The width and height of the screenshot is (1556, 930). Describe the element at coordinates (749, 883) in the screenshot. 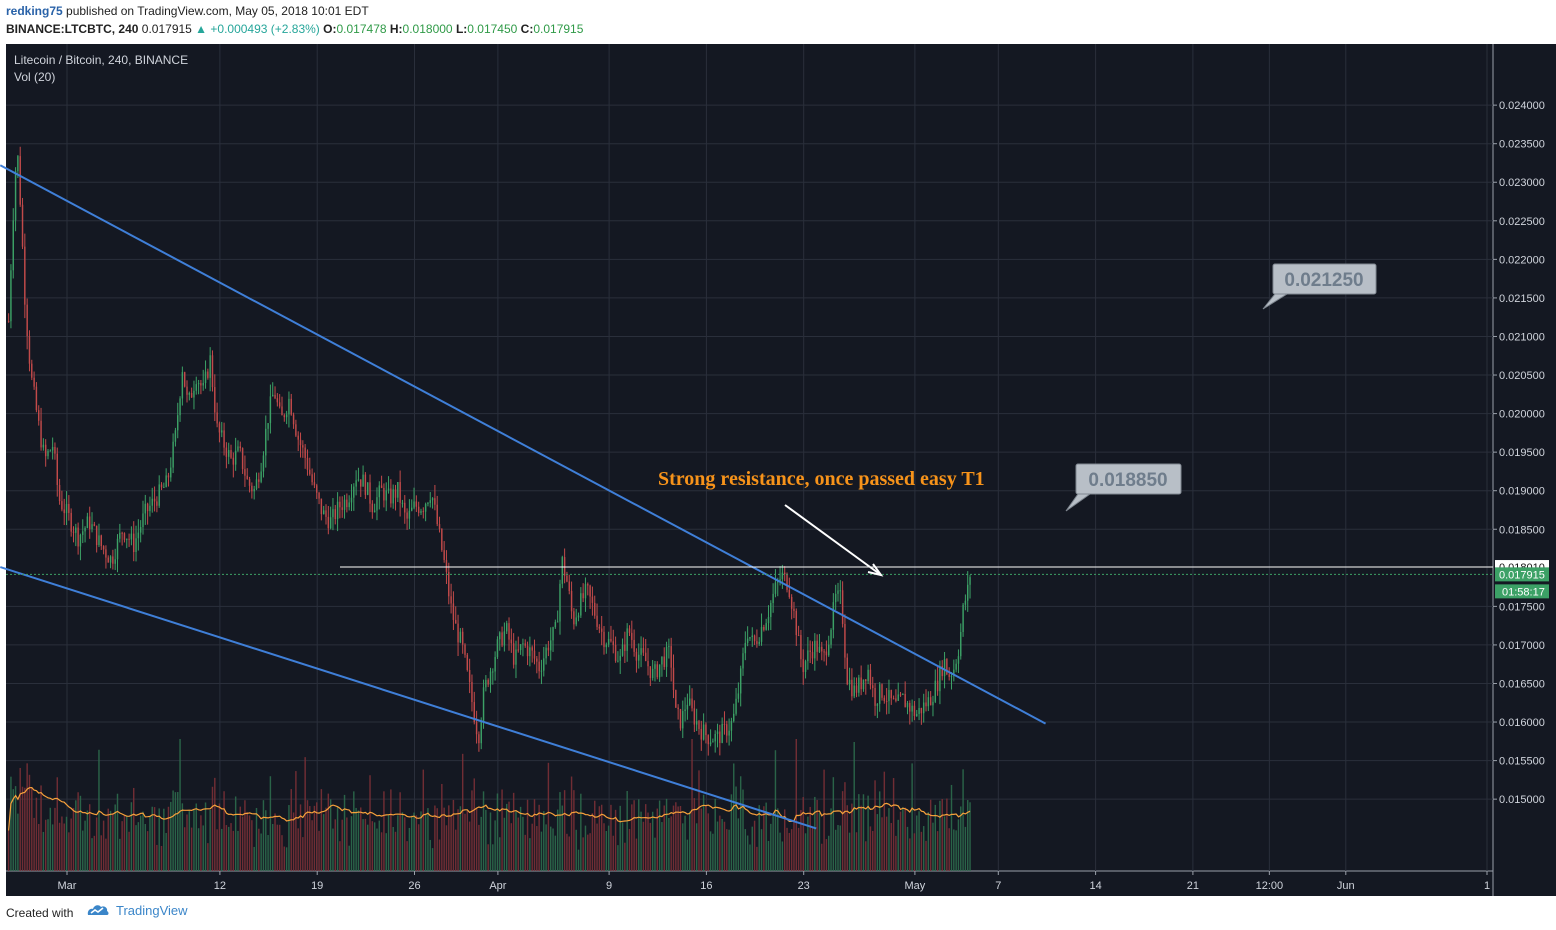

I see `time-axis` at that location.